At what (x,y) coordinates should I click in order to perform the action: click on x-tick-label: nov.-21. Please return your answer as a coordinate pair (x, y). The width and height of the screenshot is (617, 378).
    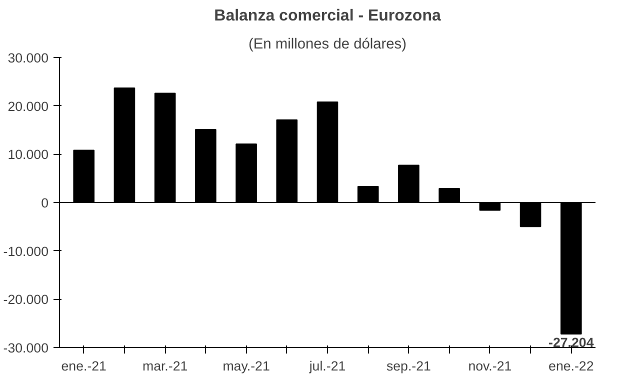
    Looking at the image, I should click on (490, 366).